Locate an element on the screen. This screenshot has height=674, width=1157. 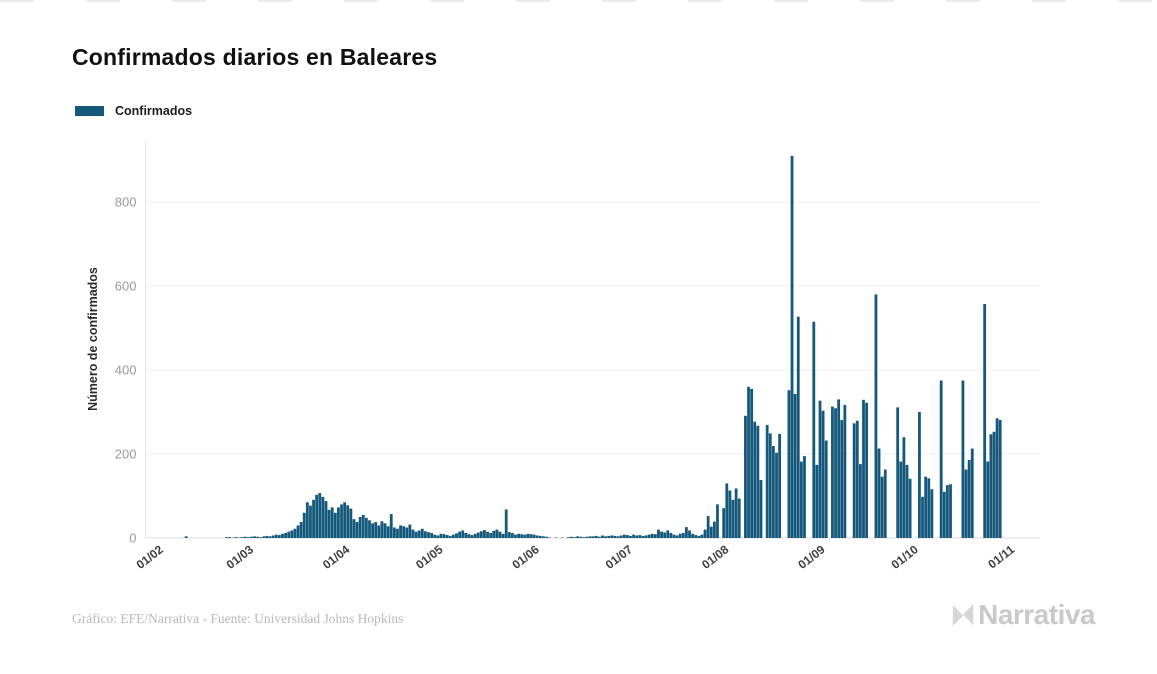
x-tick-label: 01/11 is located at coordinates (1001, 556).